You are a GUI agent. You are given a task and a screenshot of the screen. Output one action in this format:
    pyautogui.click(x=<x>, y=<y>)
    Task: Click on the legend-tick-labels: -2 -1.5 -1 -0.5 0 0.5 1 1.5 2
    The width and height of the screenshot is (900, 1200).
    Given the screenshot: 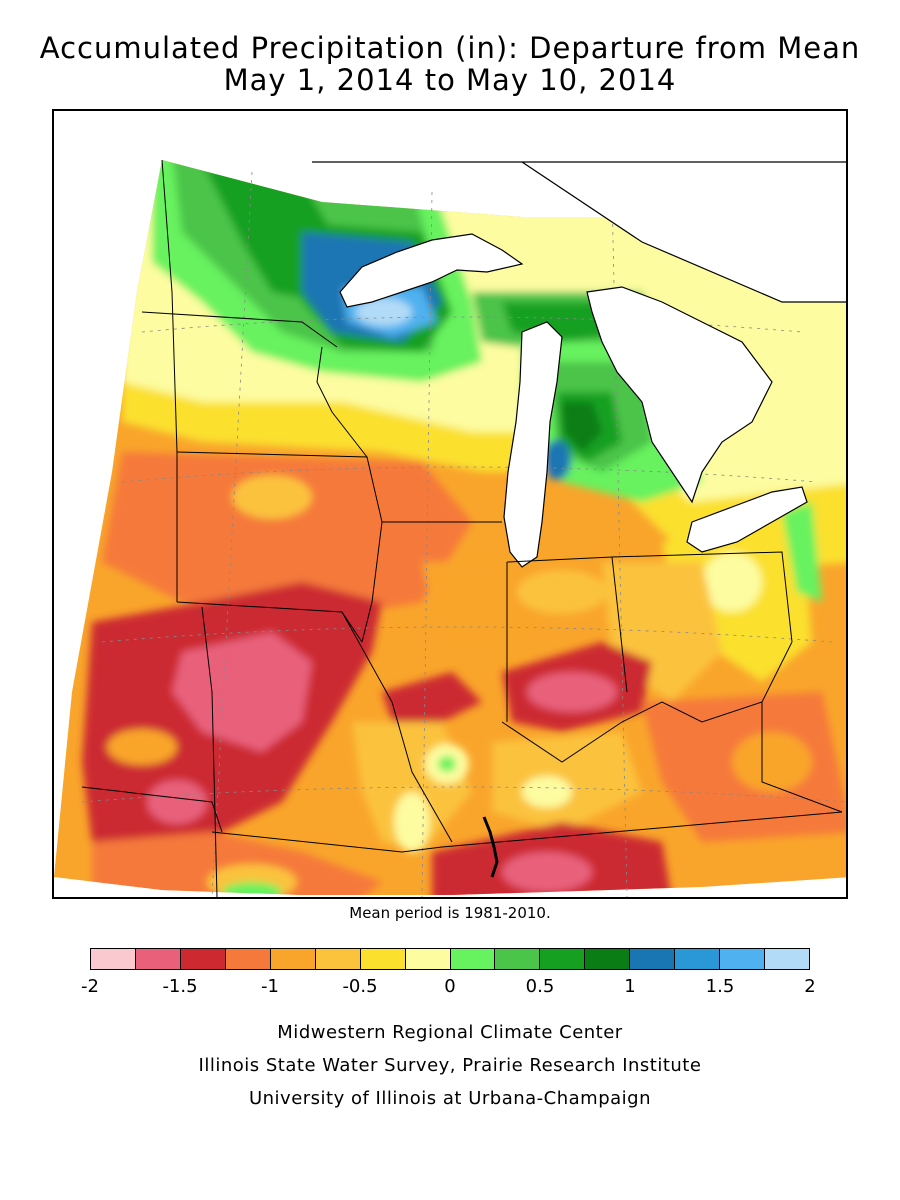 What is the action you would take?
    pyautogui.click(x=448, y=988)
    